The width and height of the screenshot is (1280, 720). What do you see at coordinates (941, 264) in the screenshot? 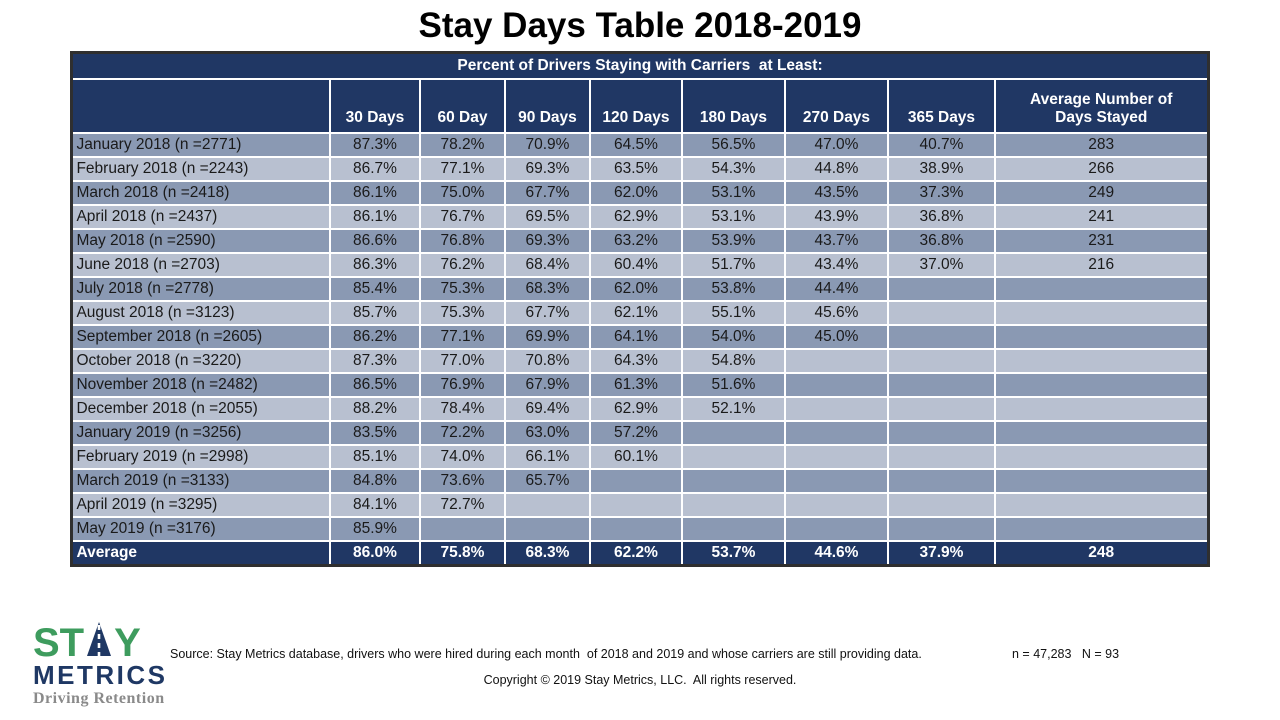
I see `value-cell: 37.0%` at bounding box center [941, 264].